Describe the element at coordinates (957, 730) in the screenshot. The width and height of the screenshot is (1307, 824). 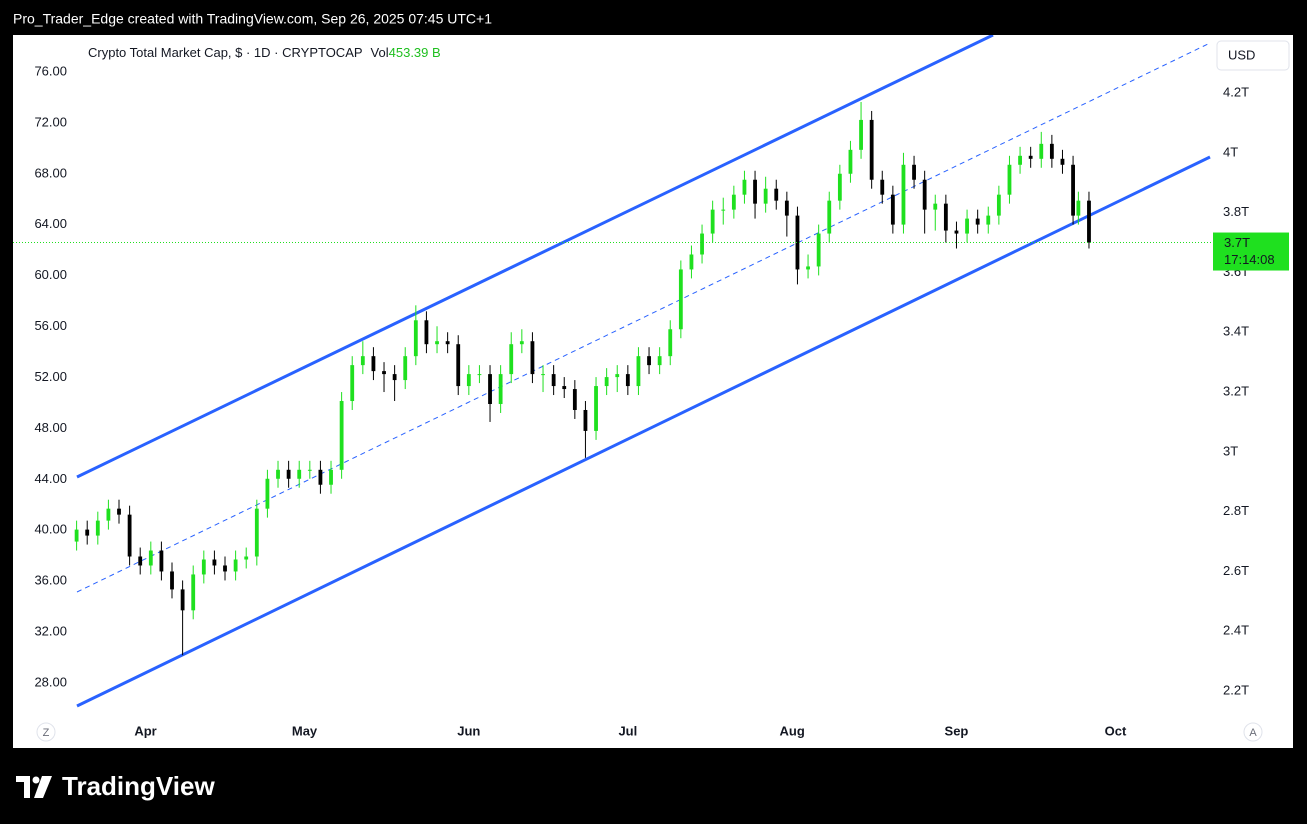
I see `x-tick-label: Sep` at that location.